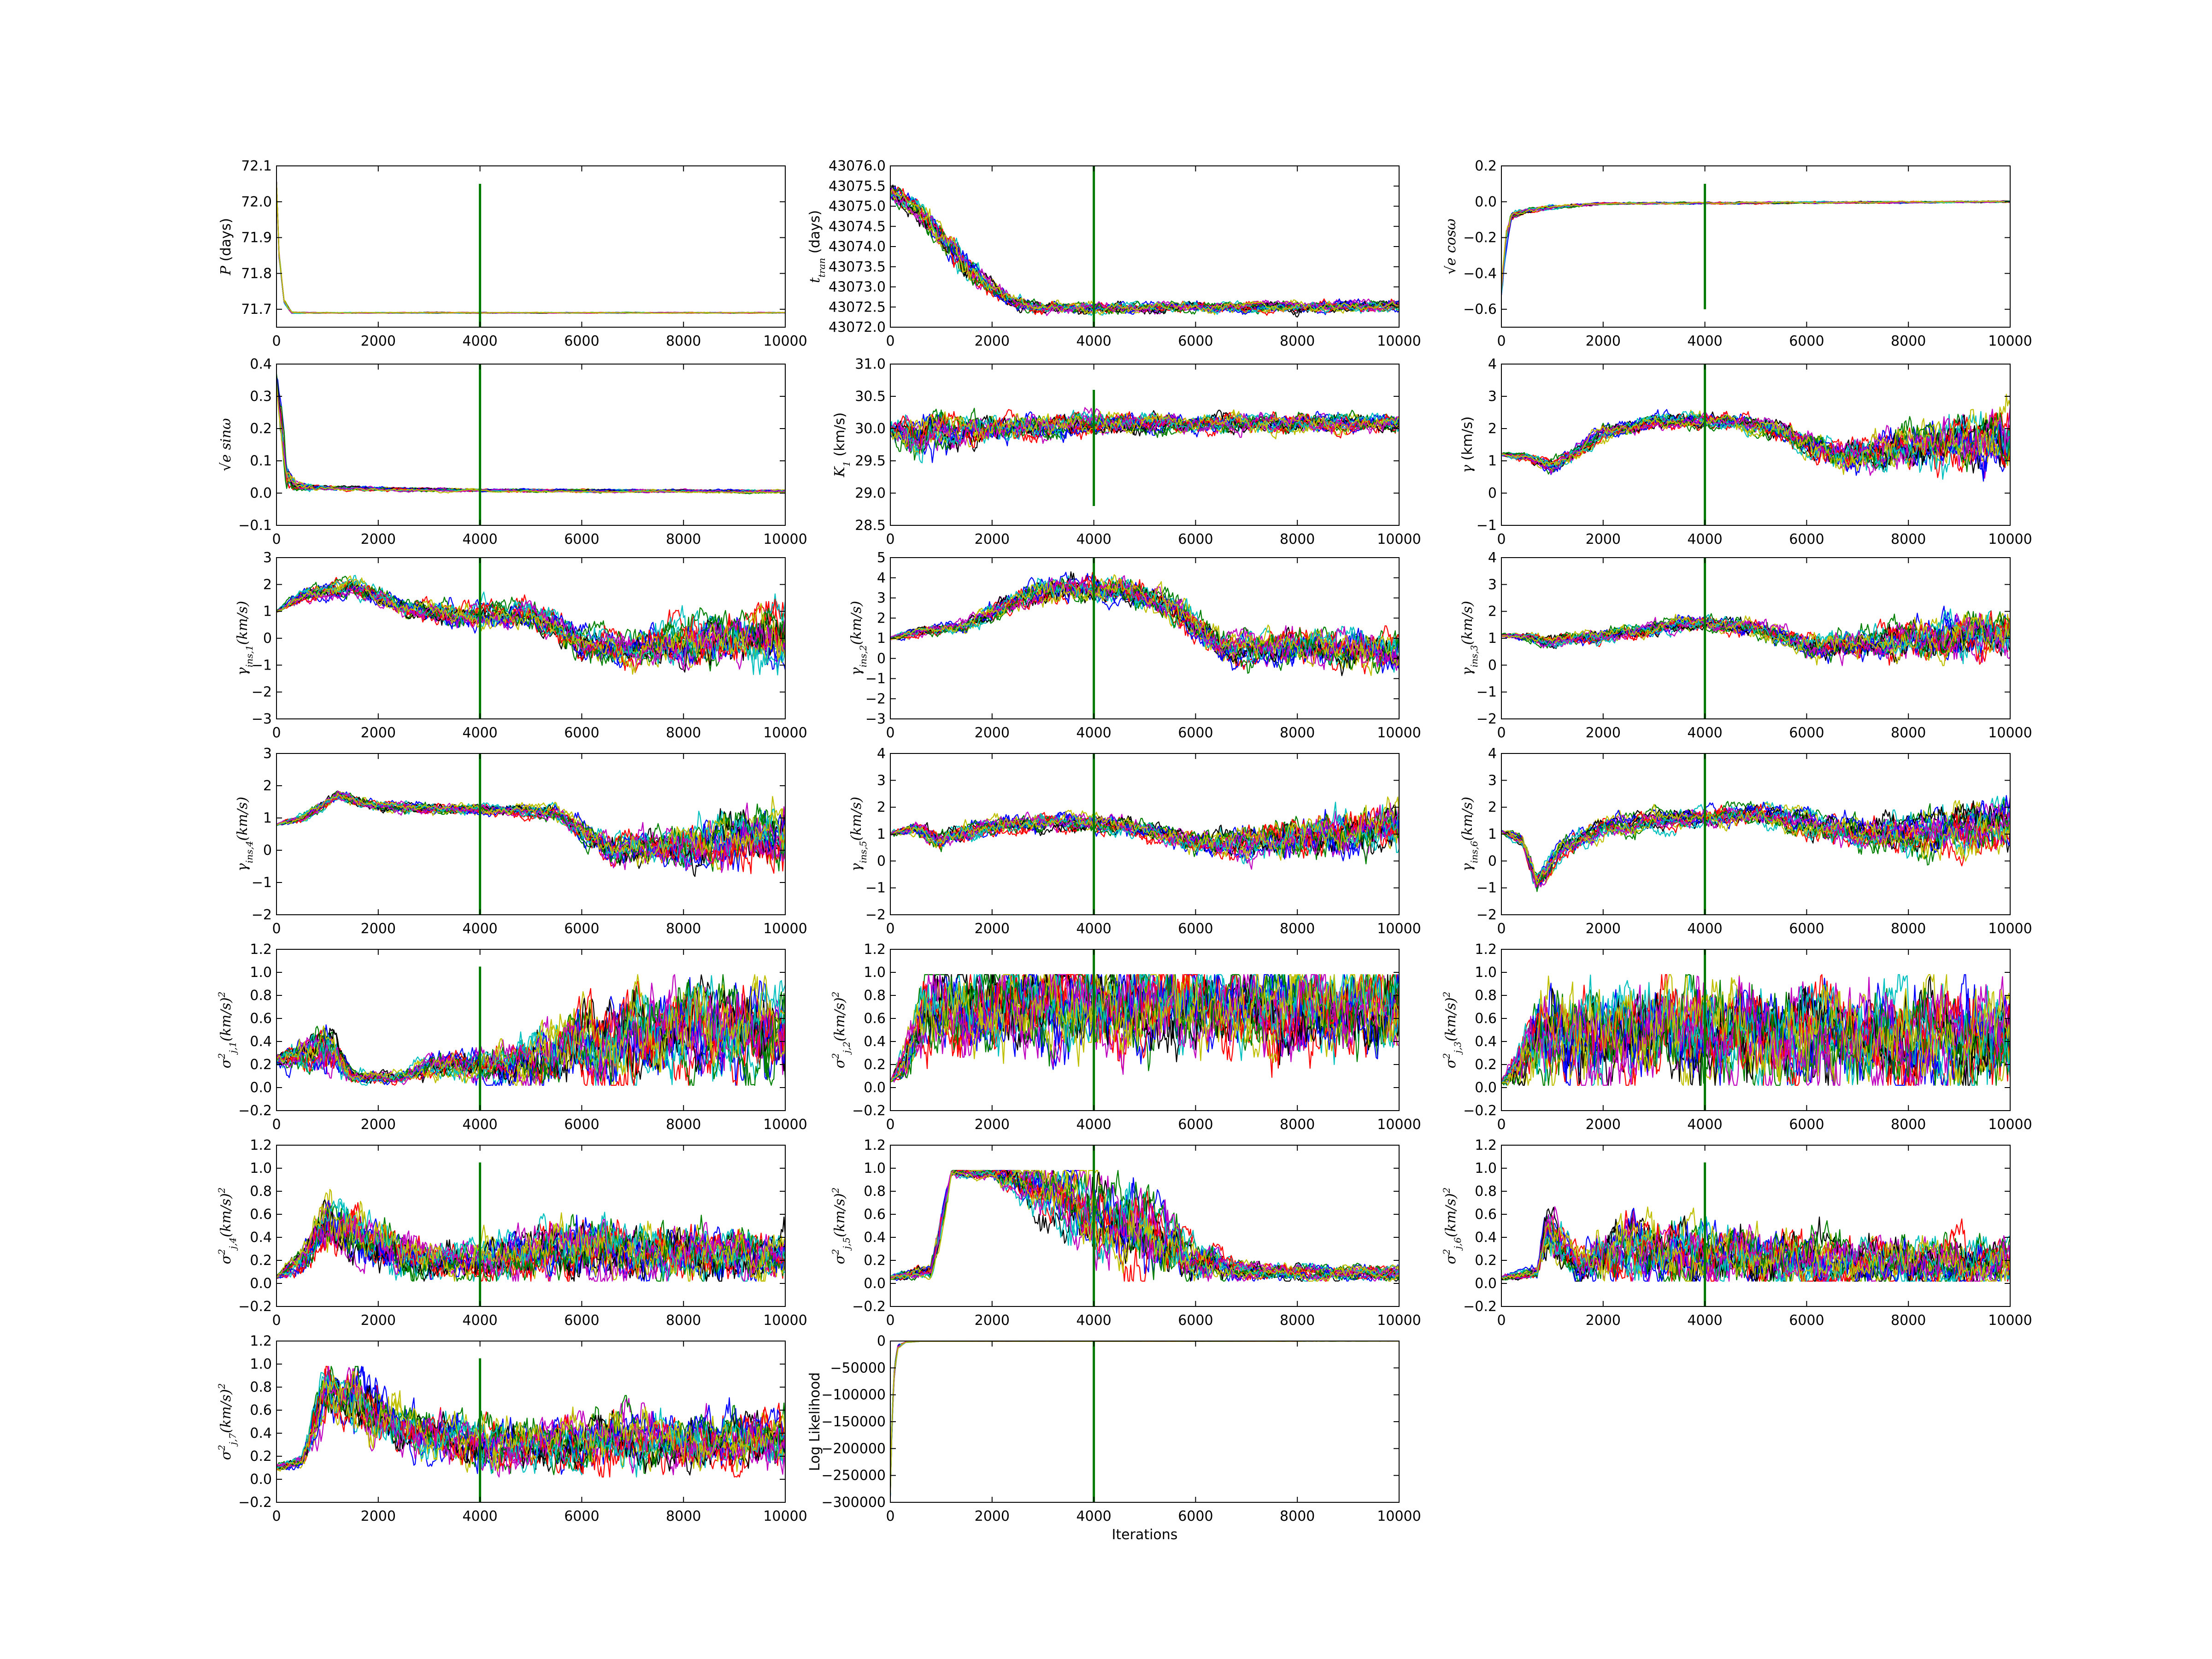 The width and height of the screenshot is (2212, 1659). Describe the element at coordinates (1469, 638) in the screenshot. I see `y-axis-label: γins,3(km/s)` at that location.